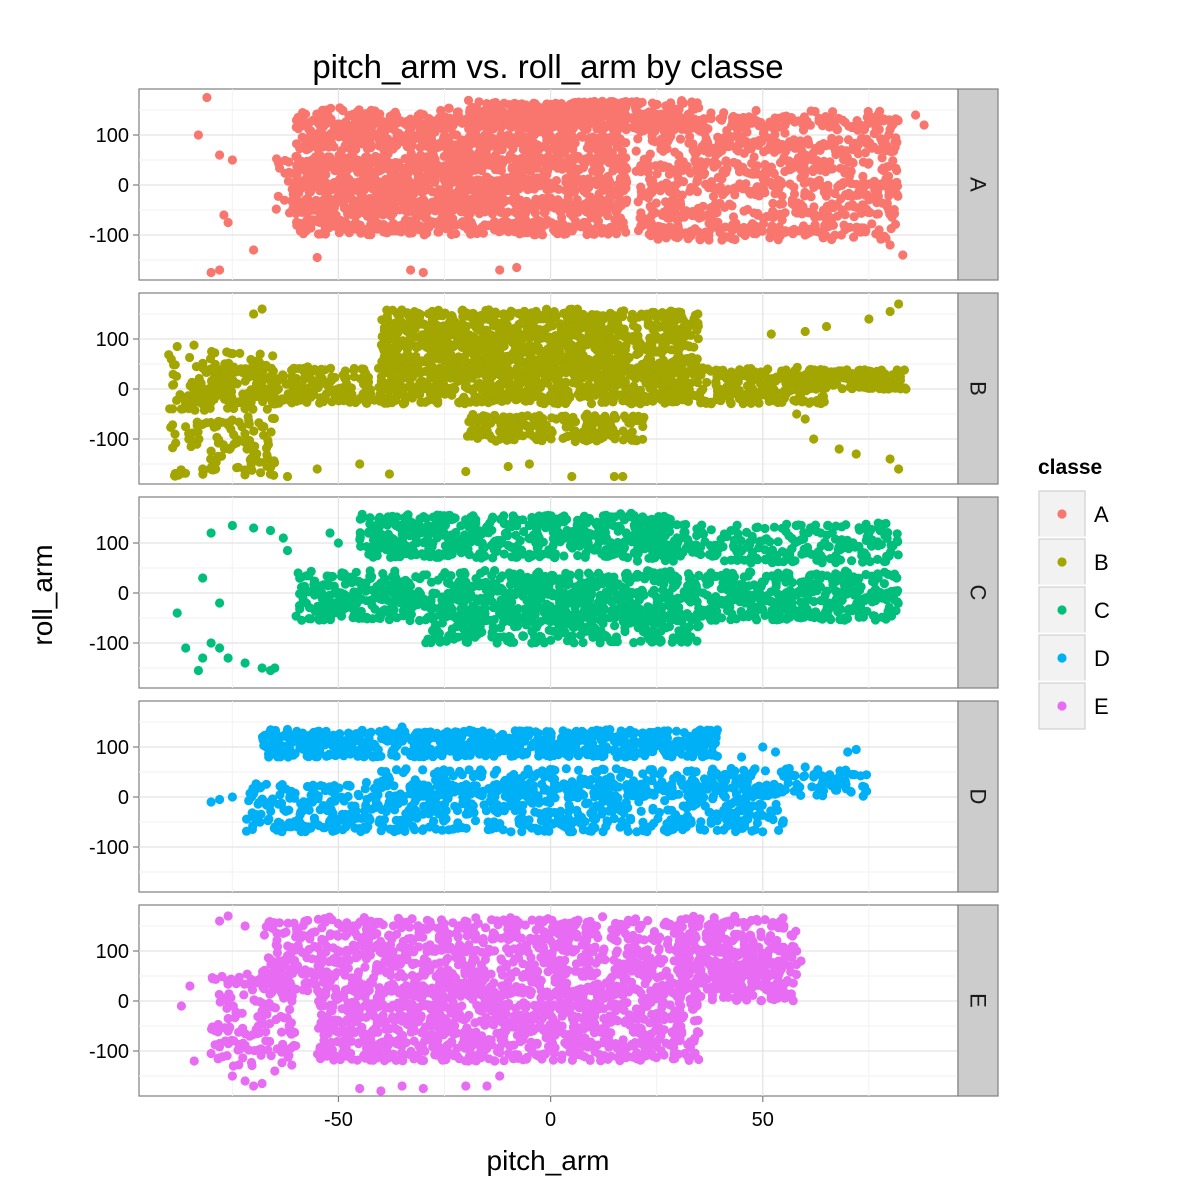 This screenshot has height=1200, width=1200. Describe the element at coordinates (978, 184) in the screenshot. I see `facet-strip-A: A` at that location.